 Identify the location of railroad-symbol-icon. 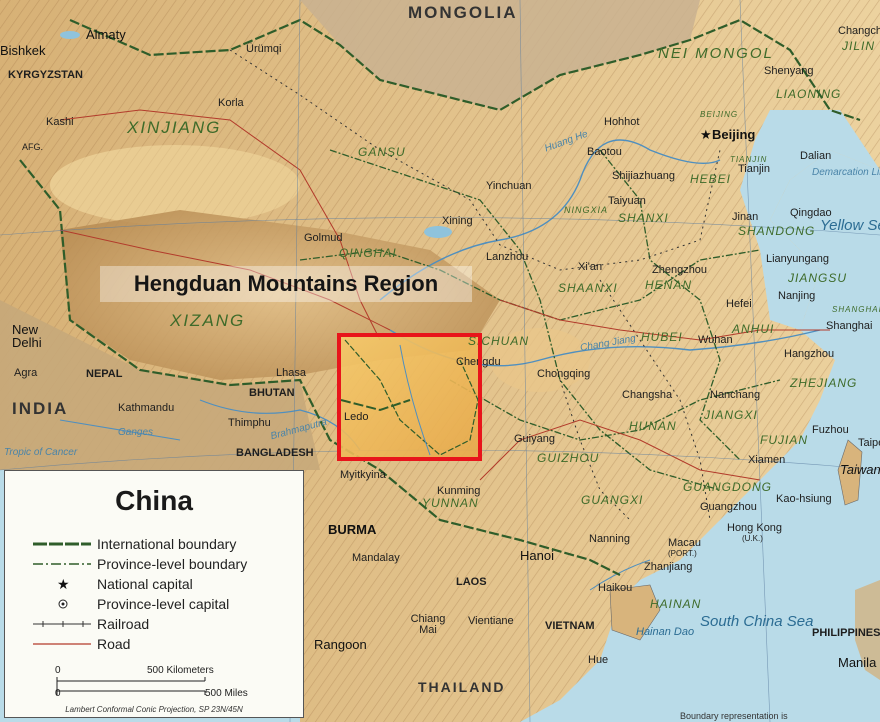
(64, 624).